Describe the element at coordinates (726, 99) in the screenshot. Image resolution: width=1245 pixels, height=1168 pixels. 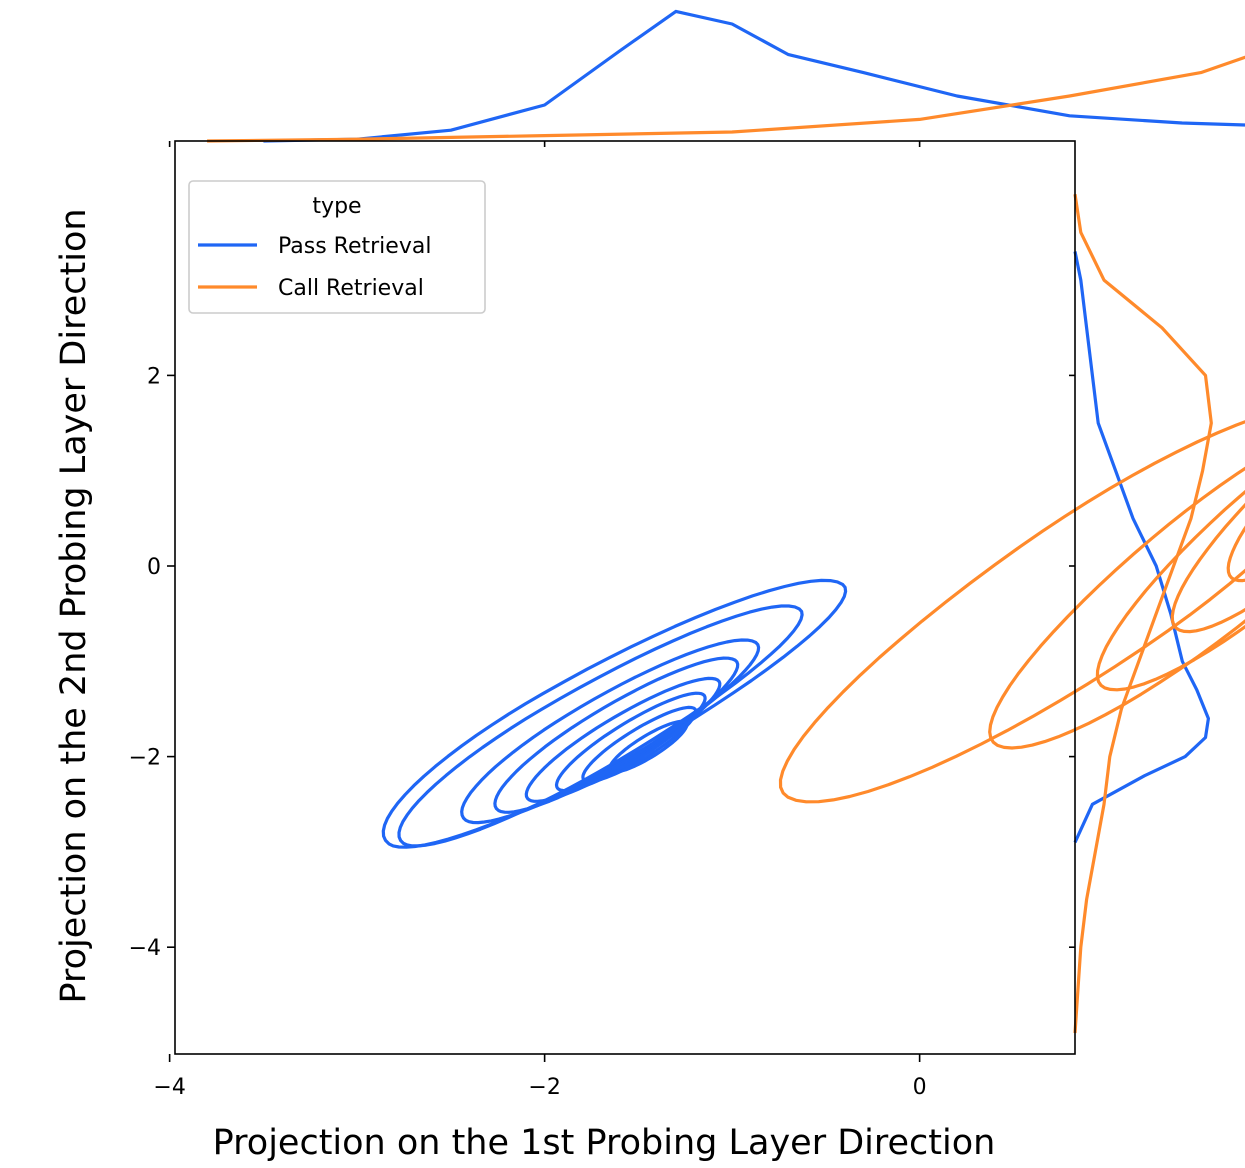
I see `top-kde-call` at that location.